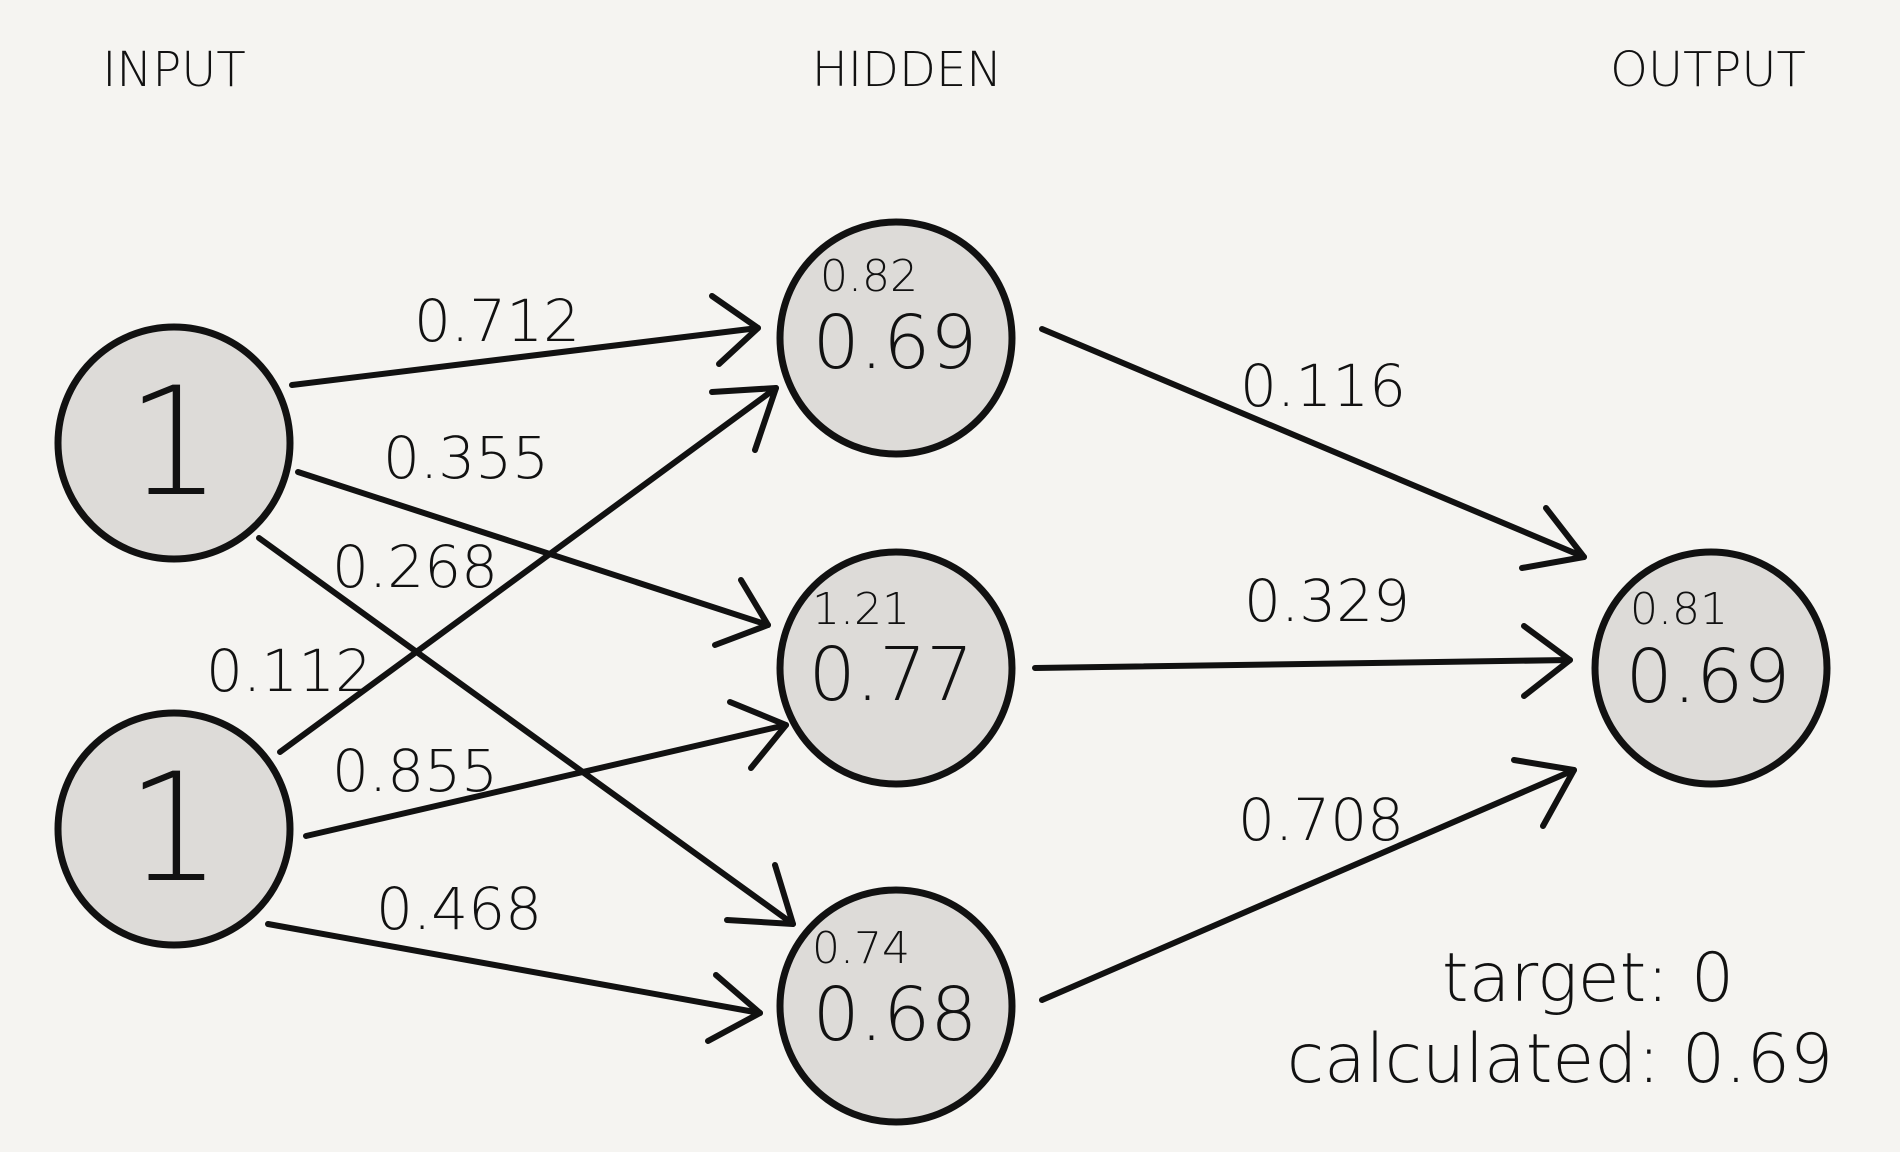  What do you see at coordinates (895, 1015) in the screenshot?
I see `hidden-node-3-activation: 0.68` at bounding box center [895, 1015].